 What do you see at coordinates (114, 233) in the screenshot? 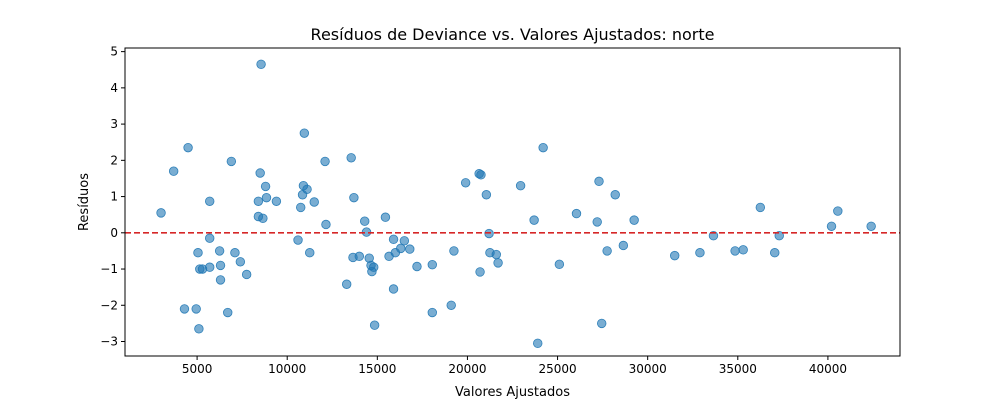
I see `y-tick-label: 0` at bounding box center [114, 233].